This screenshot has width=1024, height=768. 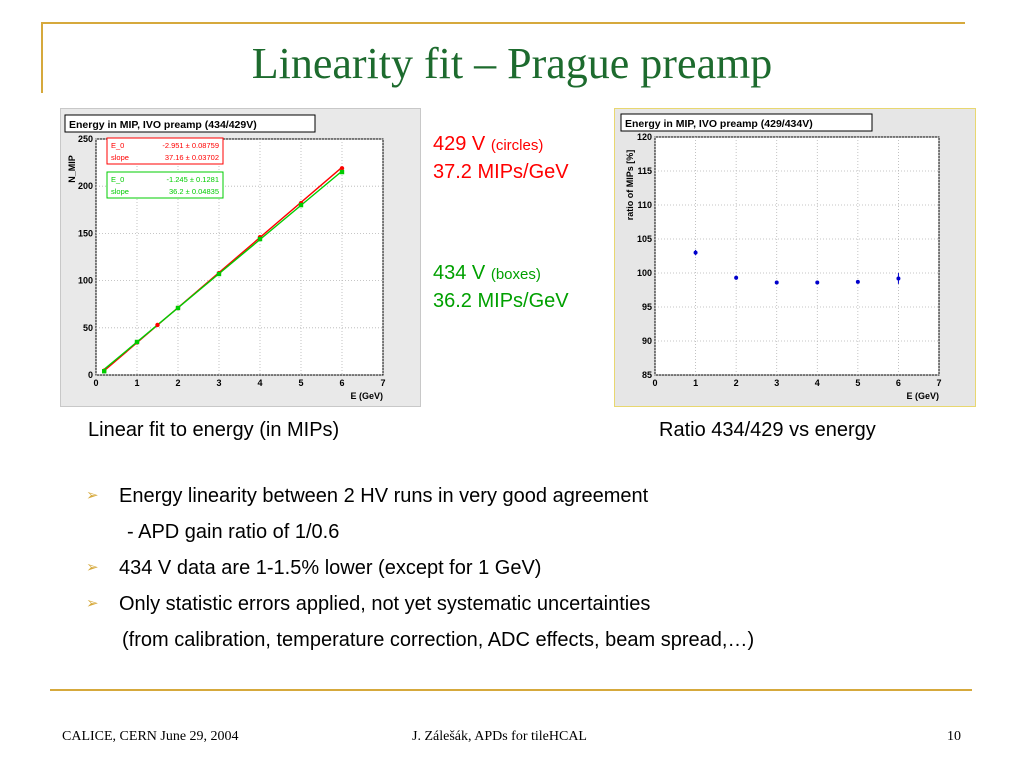 What do you see at coordinates (150, 736) in the screenshot?
I see `footer-event: CALICE, CERN June 29, 2004` at bounding box center [150, 736].